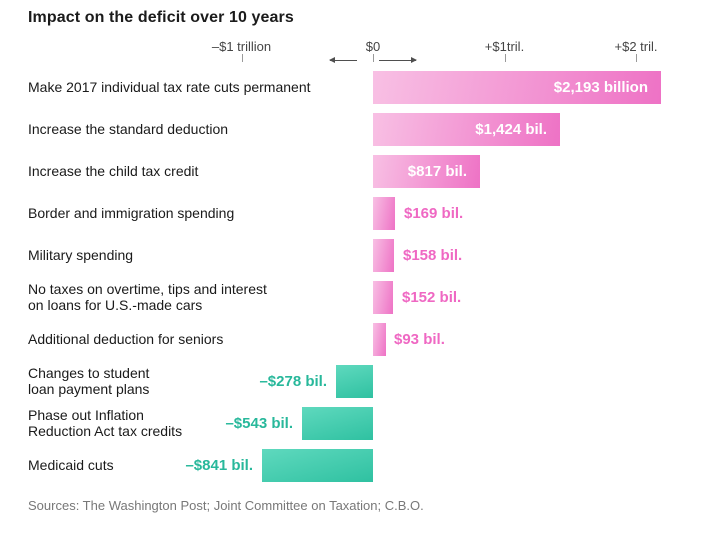  What do you see at coordinates (126, 338) in the screenshot?
I see `bar-category-label: Additional deduction for seniors` at bounding box center [126, 338].